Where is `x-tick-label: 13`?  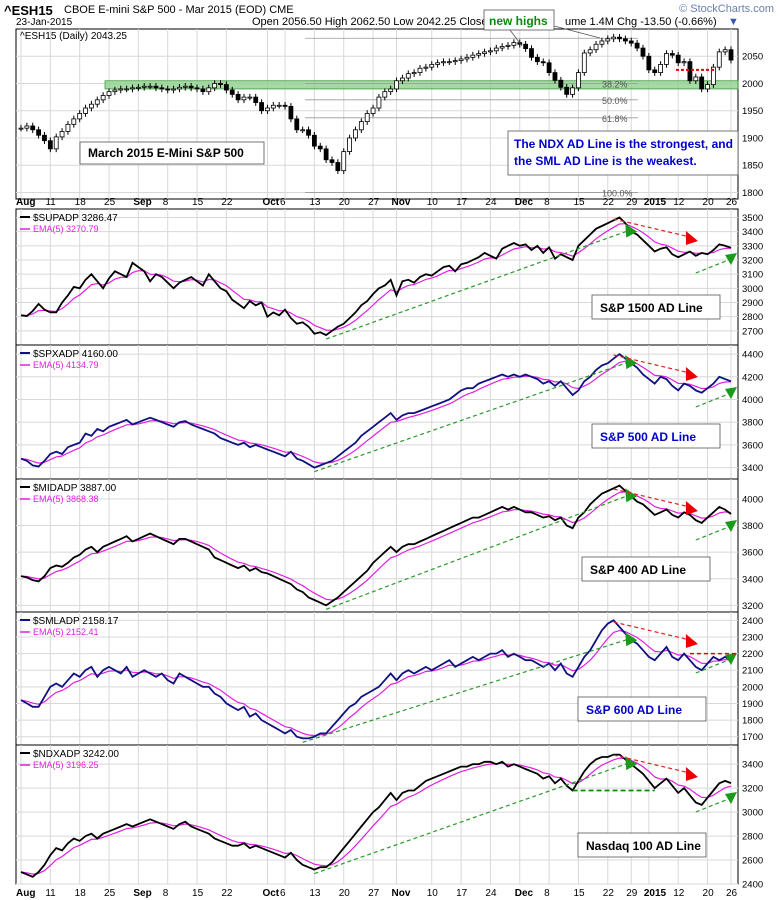 x-tick-label: 13 is located at coordinates (315, 202).